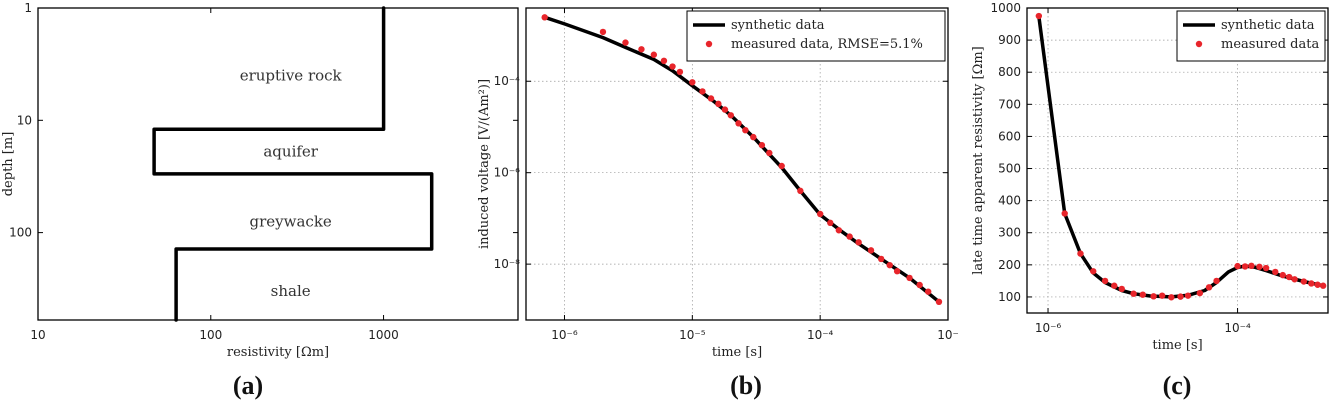  I want to click on y-tick-label: 700, so click(1009, 104).